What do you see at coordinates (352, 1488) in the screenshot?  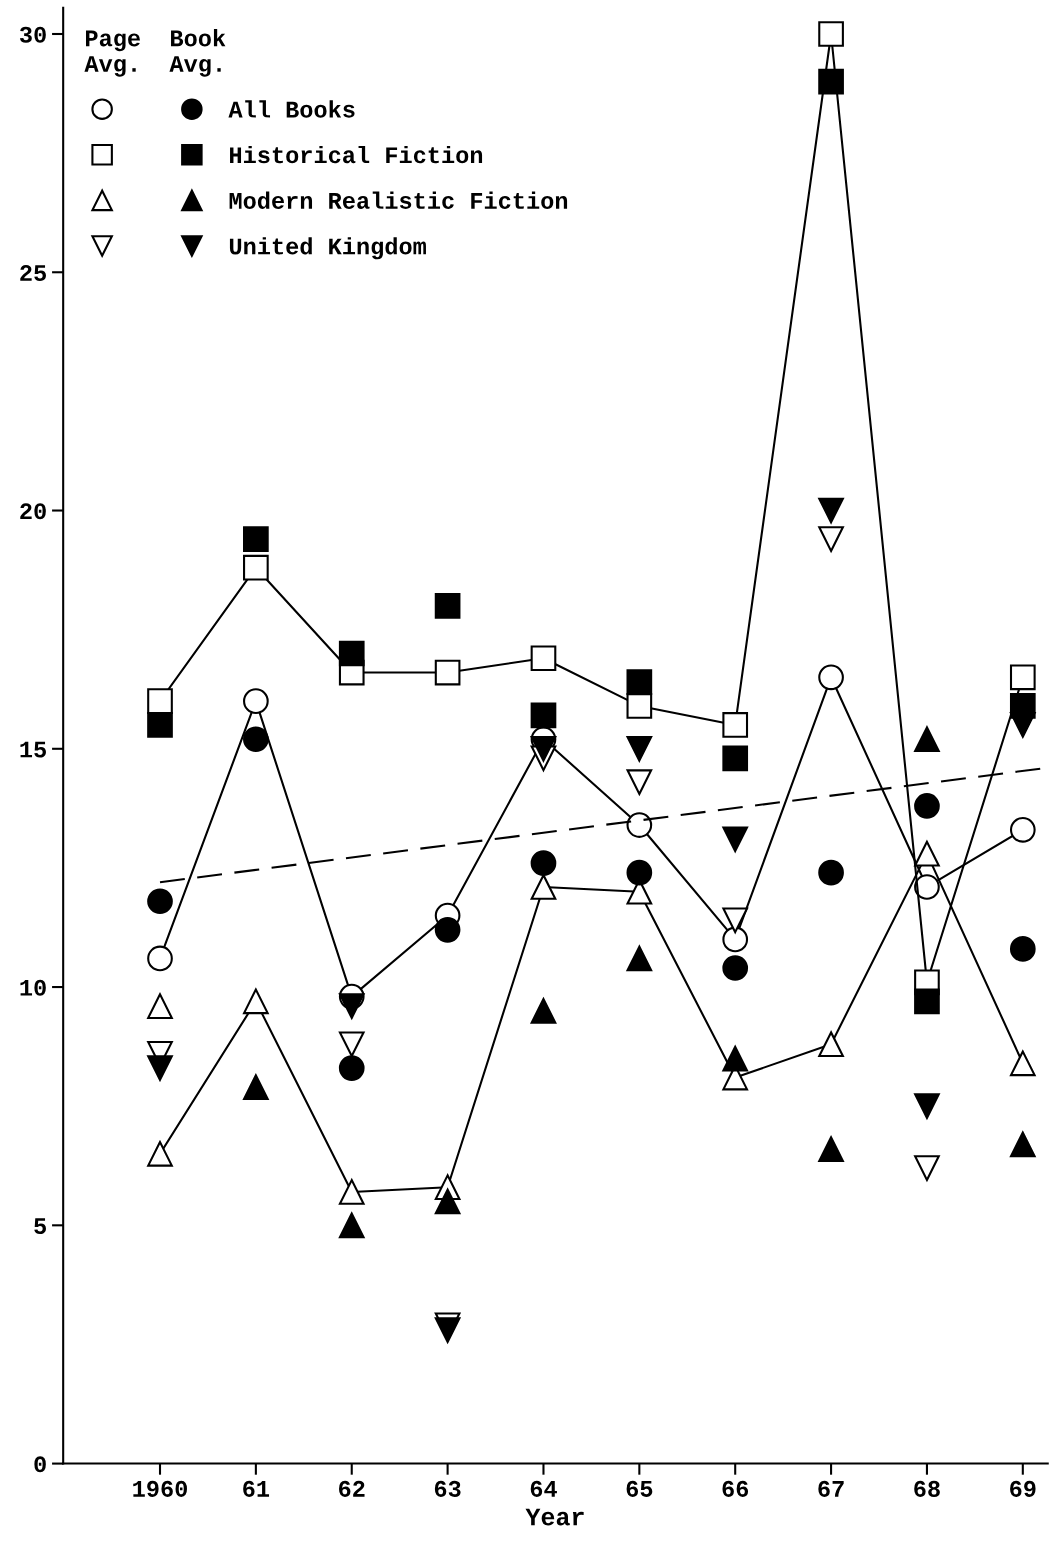 I see `x-tick-label: 62` at bounding box center [352, 1488].